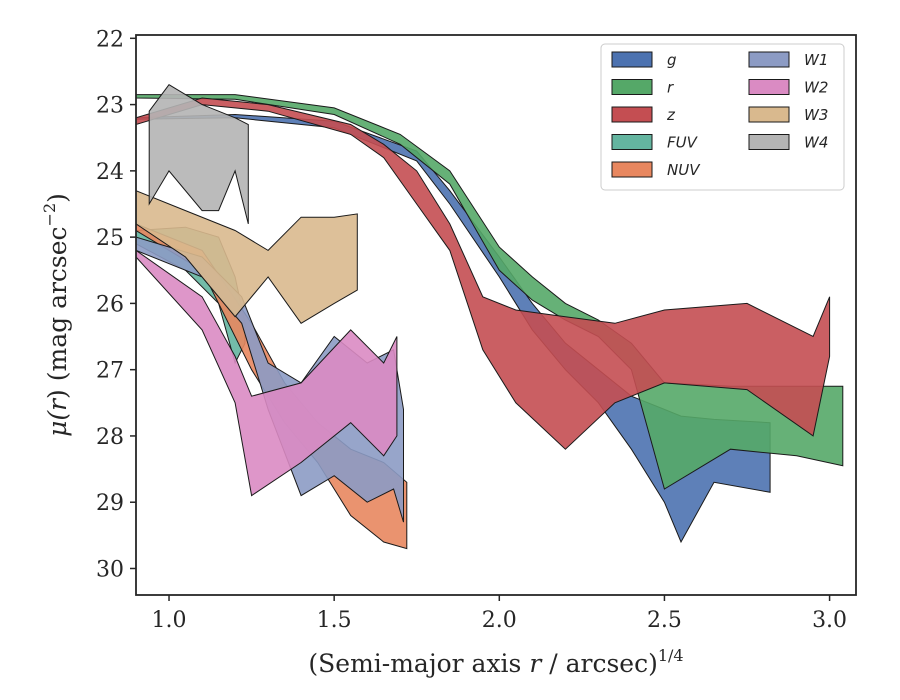 The image size is (900, 700). Describe the element at coordinates (110, 106) in the screenshot. I see `y-tick-label: 23` at that location.